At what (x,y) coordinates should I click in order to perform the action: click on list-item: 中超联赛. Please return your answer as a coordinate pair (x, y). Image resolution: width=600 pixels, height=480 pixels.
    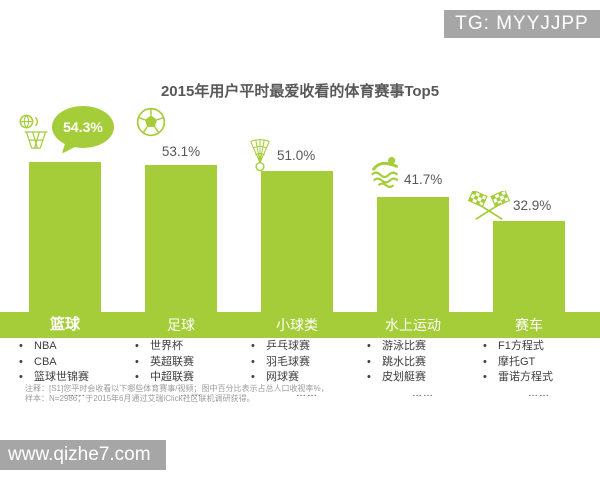
    Looking at the image, I should click on (191, 378).